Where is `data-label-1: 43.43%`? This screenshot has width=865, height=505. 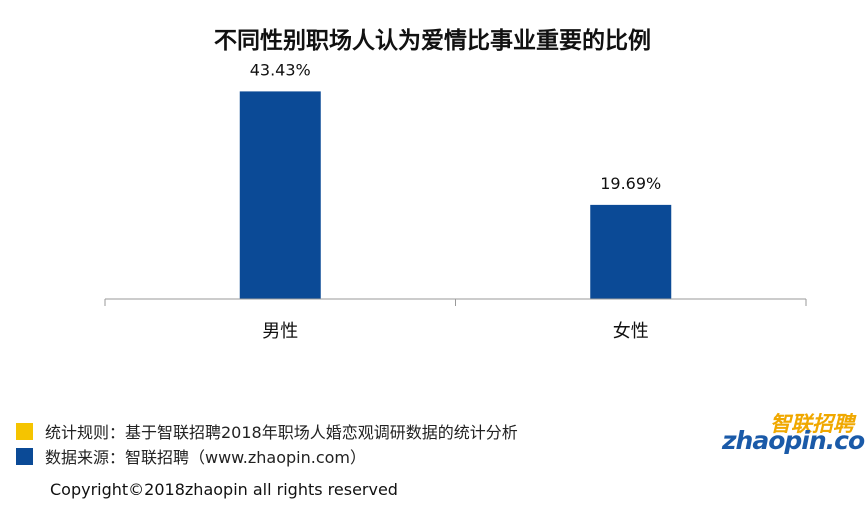 data-label-1: 43.43% is located at coordinates (280, 69).